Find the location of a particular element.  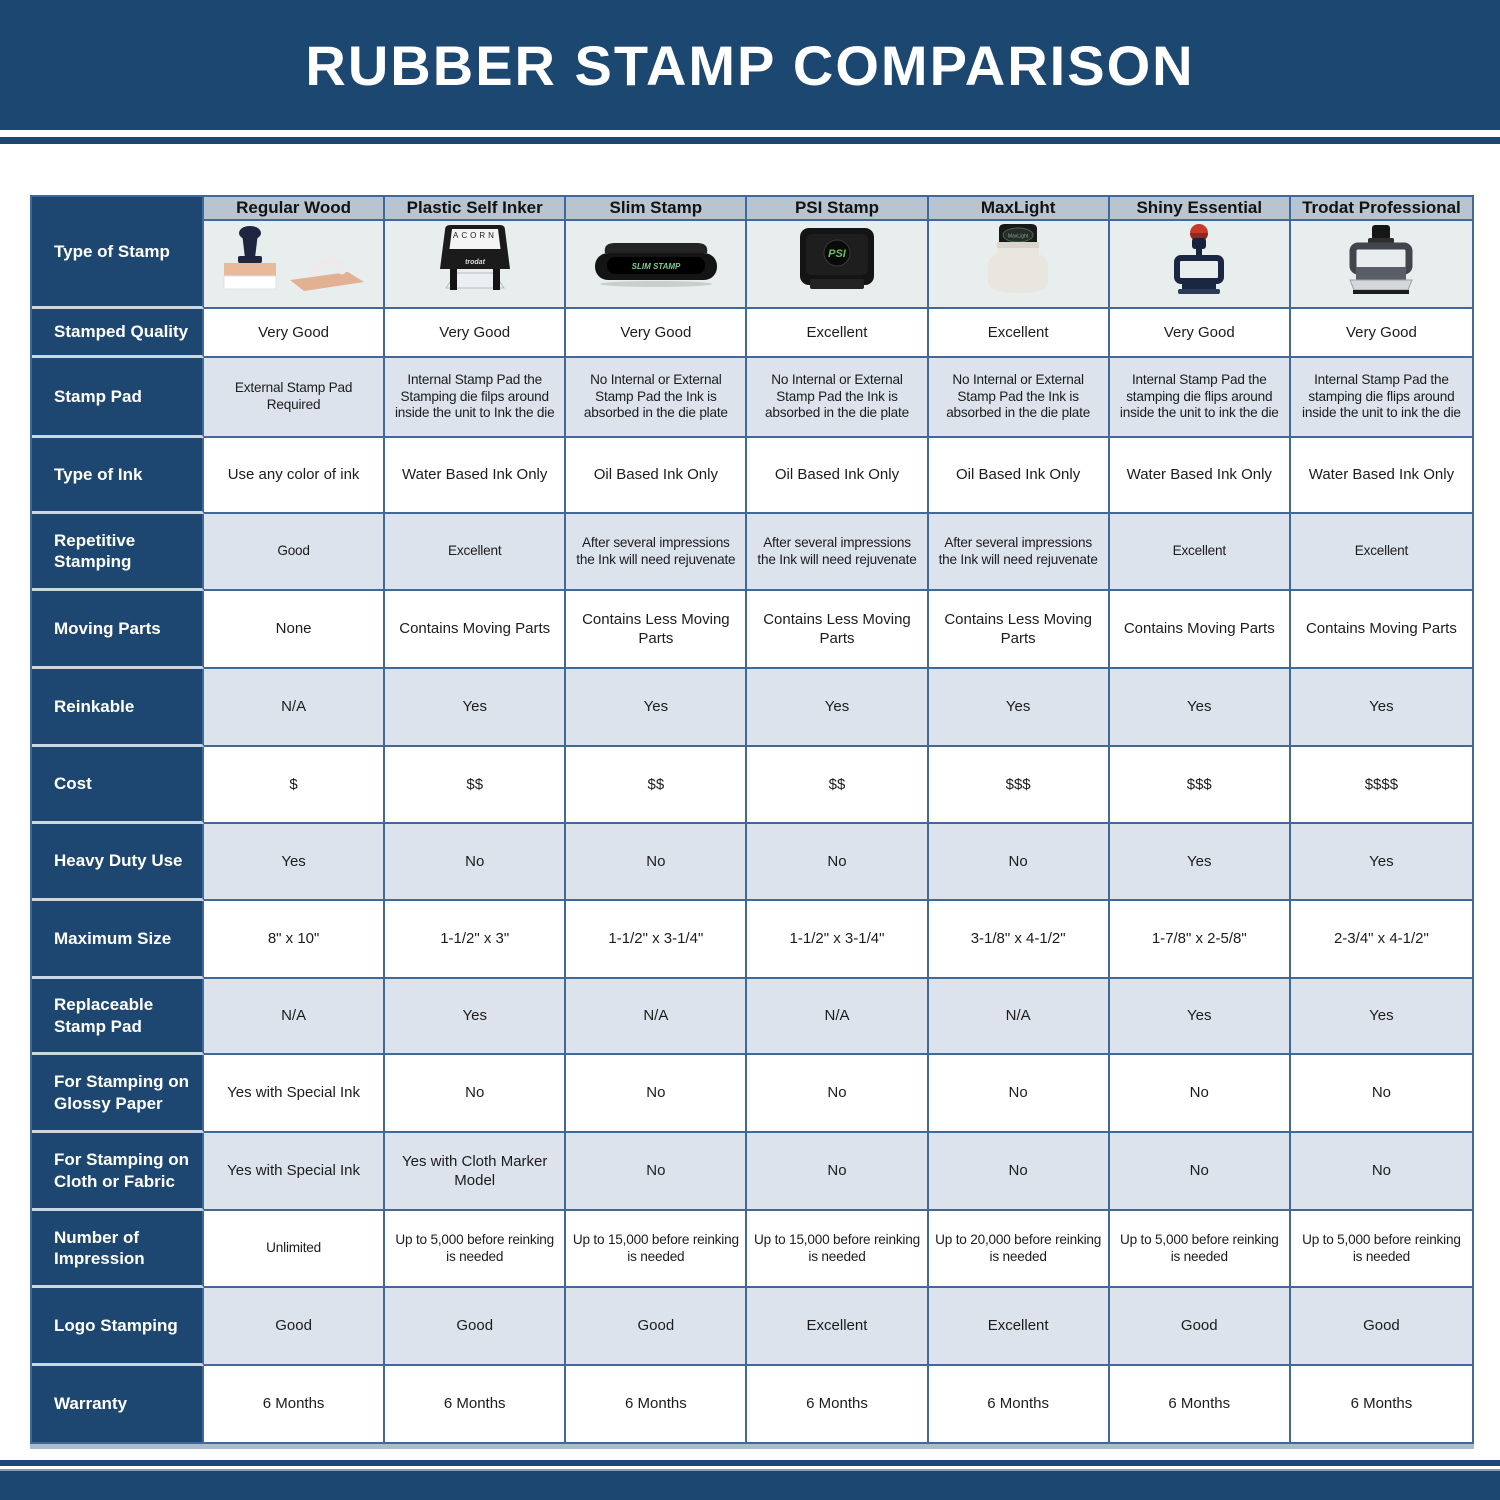

table-cell-for-stamping-on-glossy-paper-regular-wood: Yes with Special Ink is located at coordinates (295, 1094).